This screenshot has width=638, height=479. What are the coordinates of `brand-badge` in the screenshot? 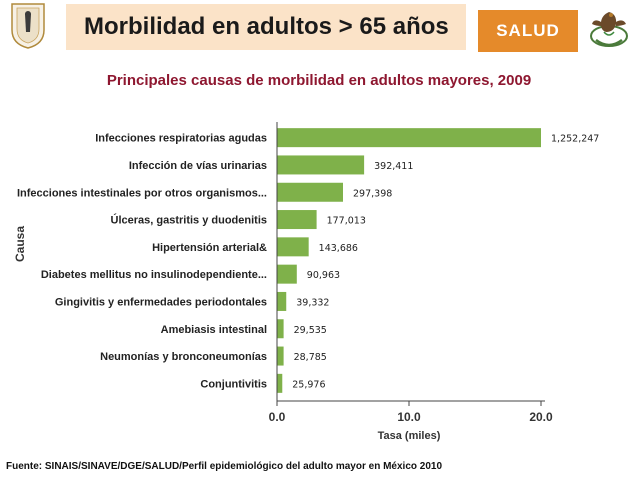 It's located at (528, 31).